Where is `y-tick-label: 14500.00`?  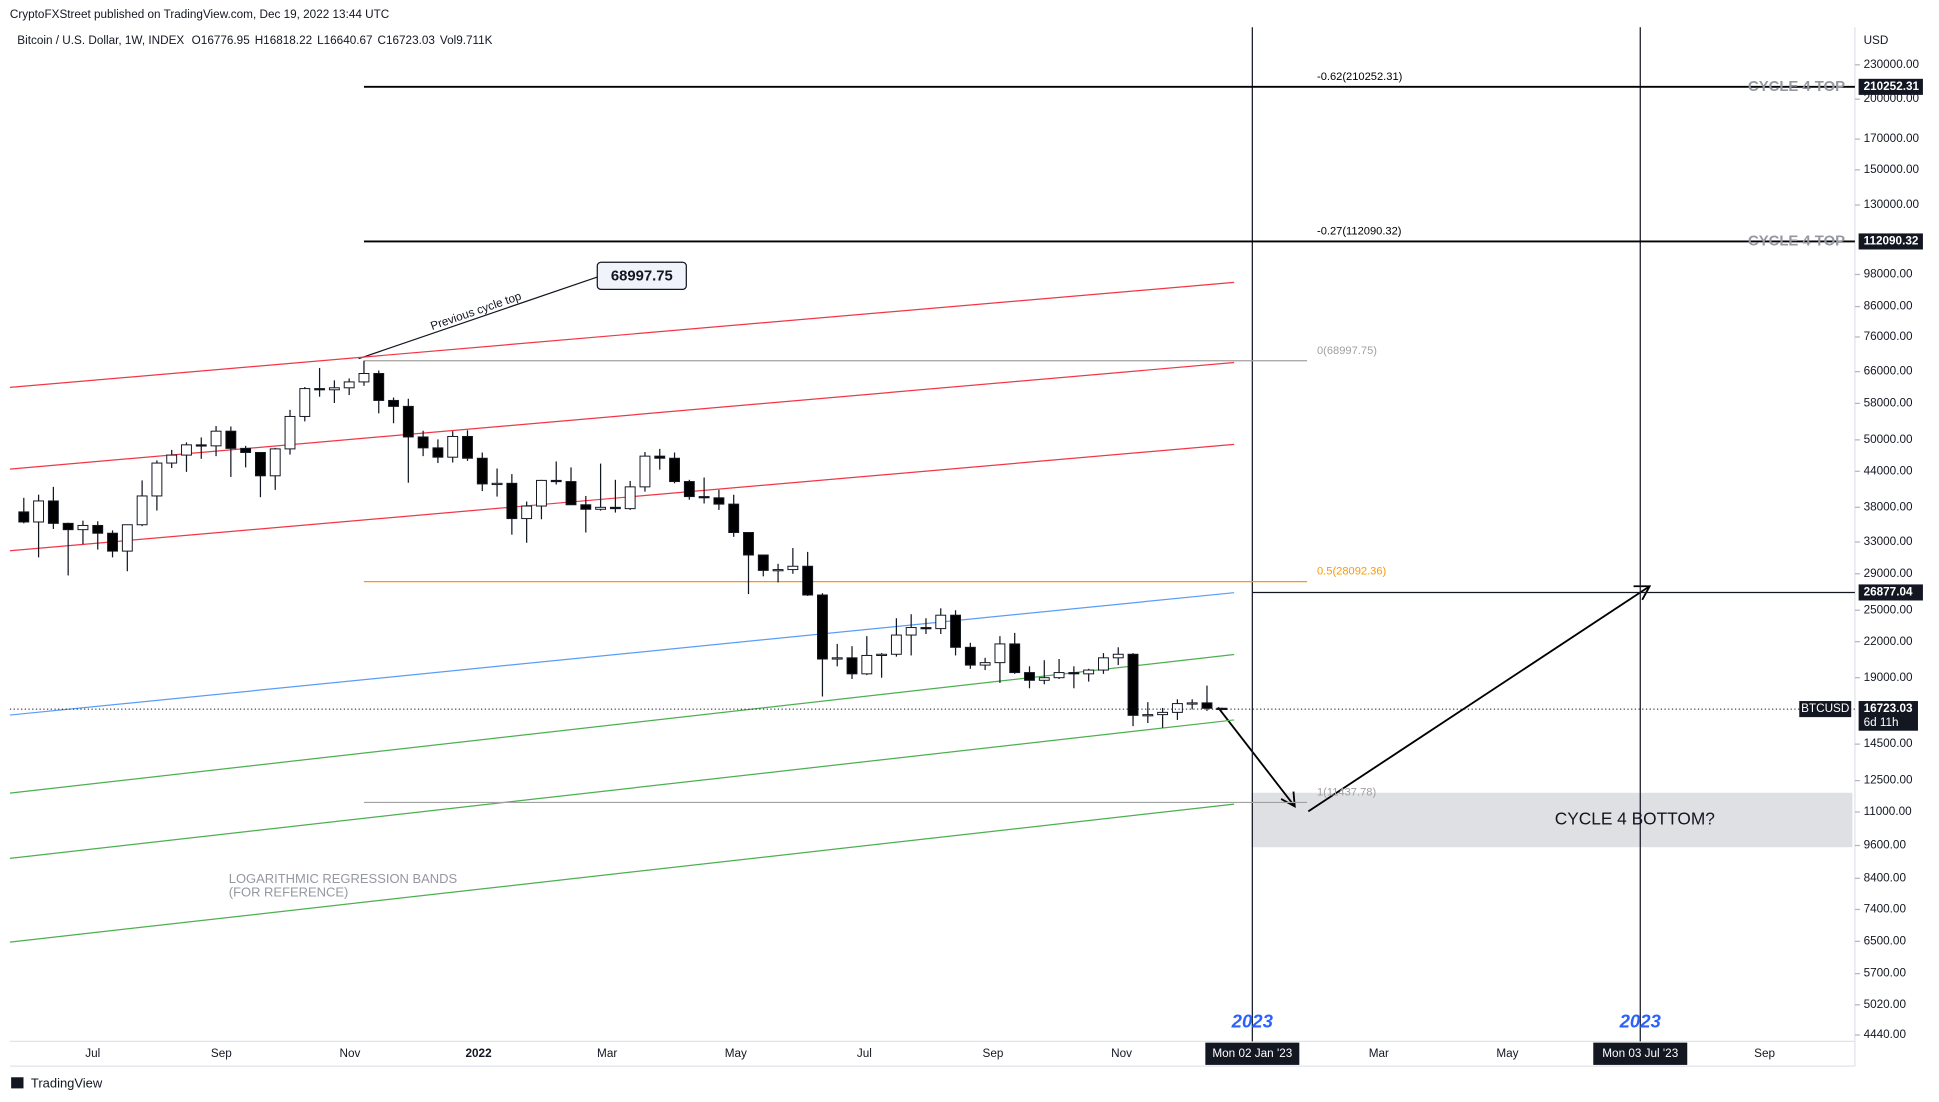 y-tick-label: 14500.00 is located at coordinates (1888, 743).